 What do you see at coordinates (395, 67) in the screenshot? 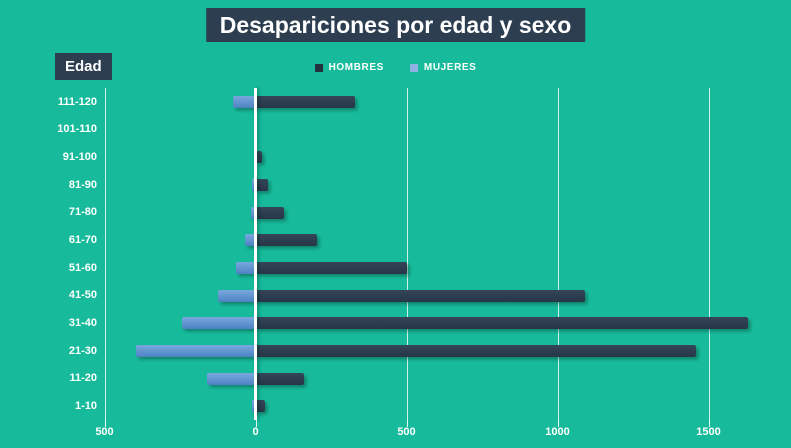
I see `legend: HOMBRES MUJERES` at bounding box center [395, 67].